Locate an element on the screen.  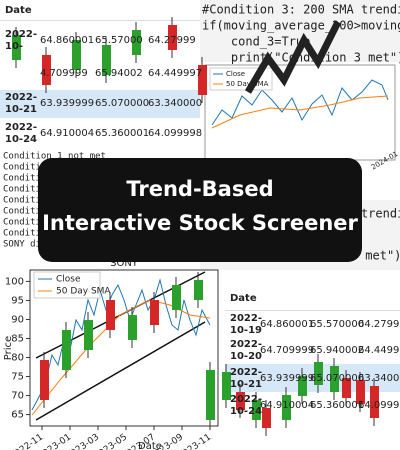
y-tick-label: 85 is located at coordinates (17, 338).